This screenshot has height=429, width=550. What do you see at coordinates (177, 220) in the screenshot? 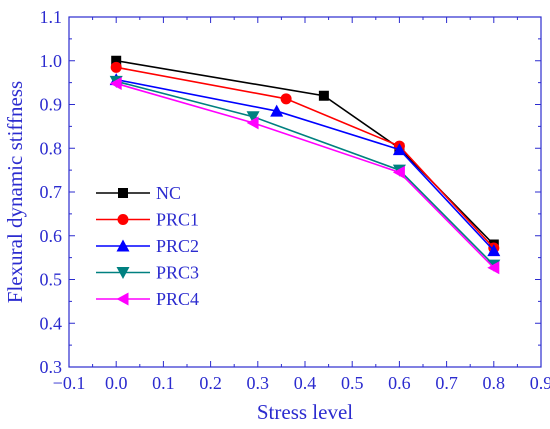
I see `legend-label: PRC1` at bounding box center [177, 220].